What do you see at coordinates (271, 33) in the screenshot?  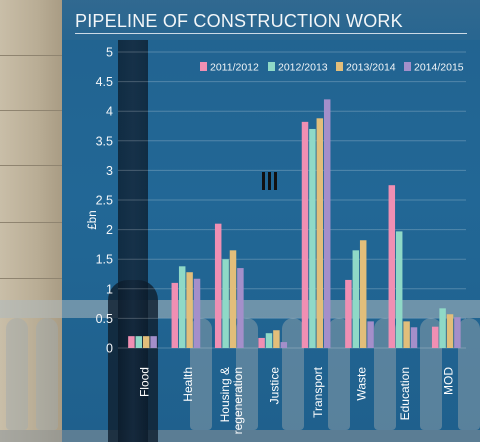 I see `title-underline` at bounding box center [271, 33].